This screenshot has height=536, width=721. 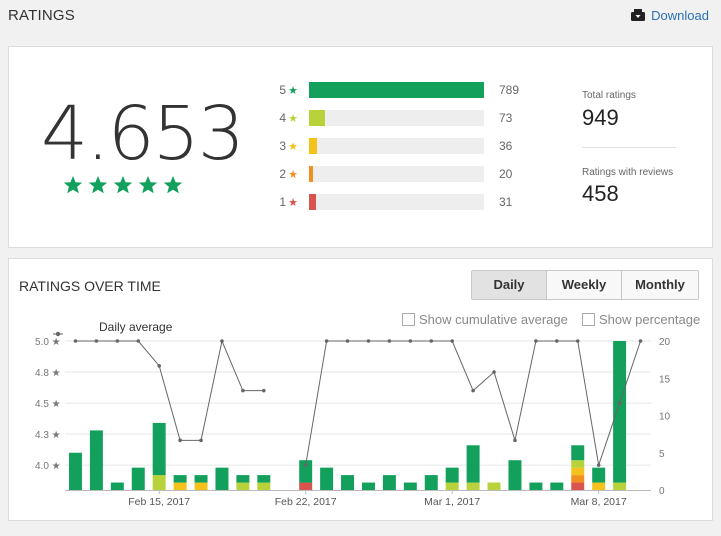 What do you see at coordinates (638, 15) in the screenshot?
I see `download-icon` at bounding box center [638, 15].